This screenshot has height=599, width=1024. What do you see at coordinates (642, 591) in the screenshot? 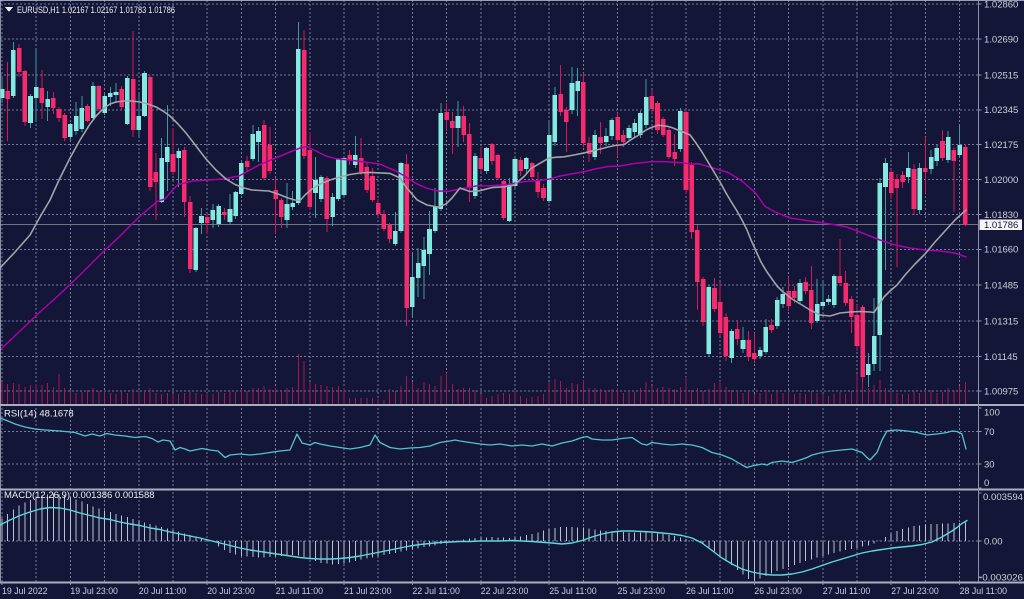
I see `svg-text: 25 Jul 23:00` at bounding box center [642, 591].